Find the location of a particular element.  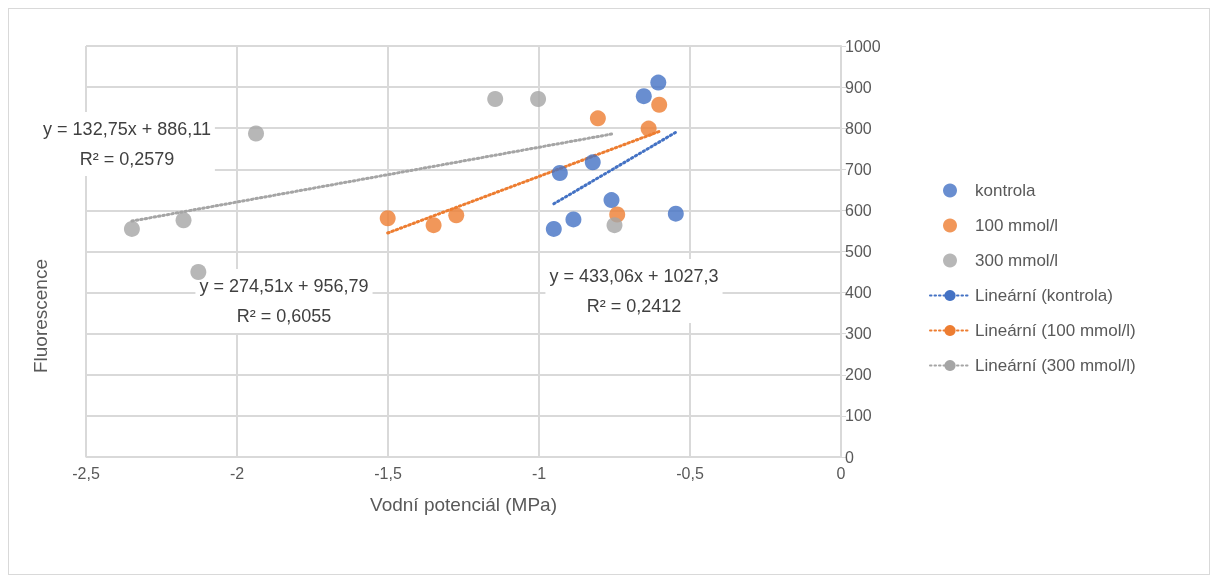

x-axis-title: Vodní potenciál (MPa) is located at coordinates (463, 504).